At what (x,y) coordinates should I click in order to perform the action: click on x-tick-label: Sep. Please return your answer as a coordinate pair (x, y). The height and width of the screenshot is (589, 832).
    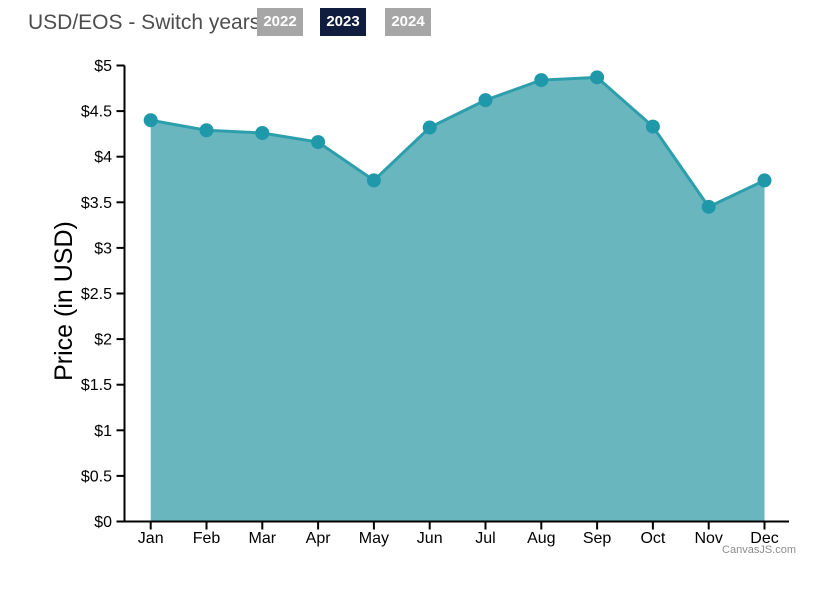
    Looking at the image, I should click on (597, 538).